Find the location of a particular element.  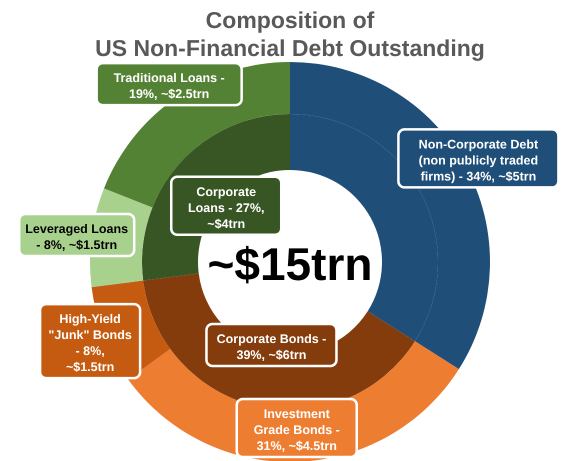

slice-label: High-Yield "Junk" Bonds - 8%, ~$1.5trn is located at coordinates (90, 343).